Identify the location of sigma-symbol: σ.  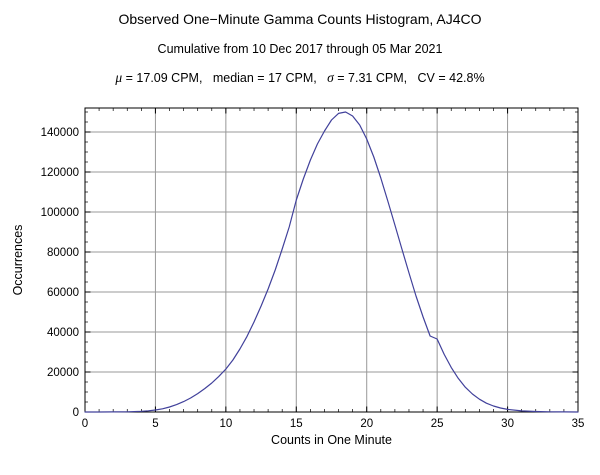
(330, 77).